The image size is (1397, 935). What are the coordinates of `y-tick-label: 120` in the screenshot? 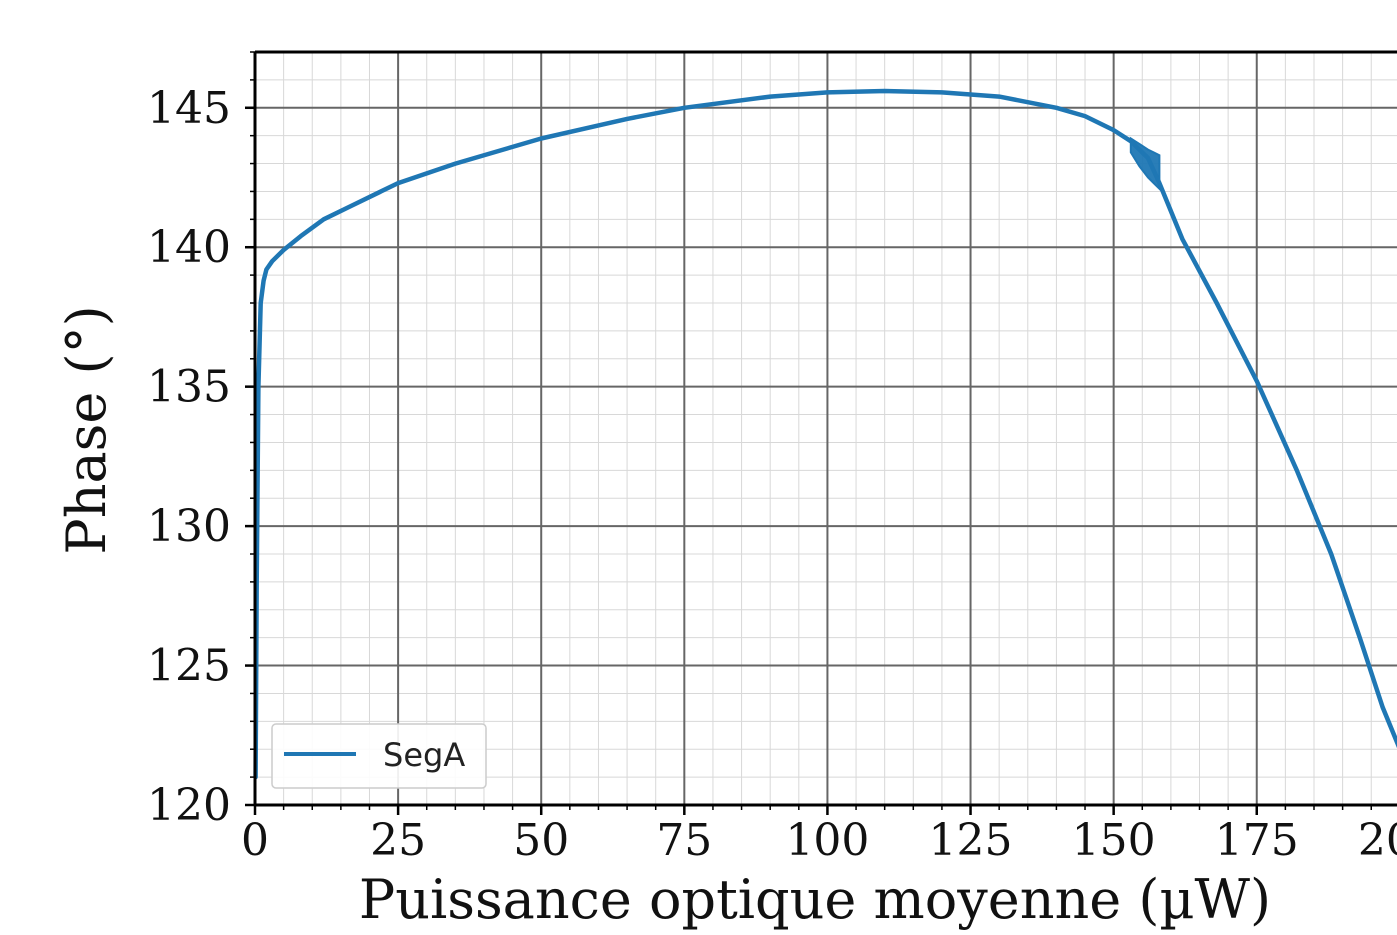 It's located at (189, 805).